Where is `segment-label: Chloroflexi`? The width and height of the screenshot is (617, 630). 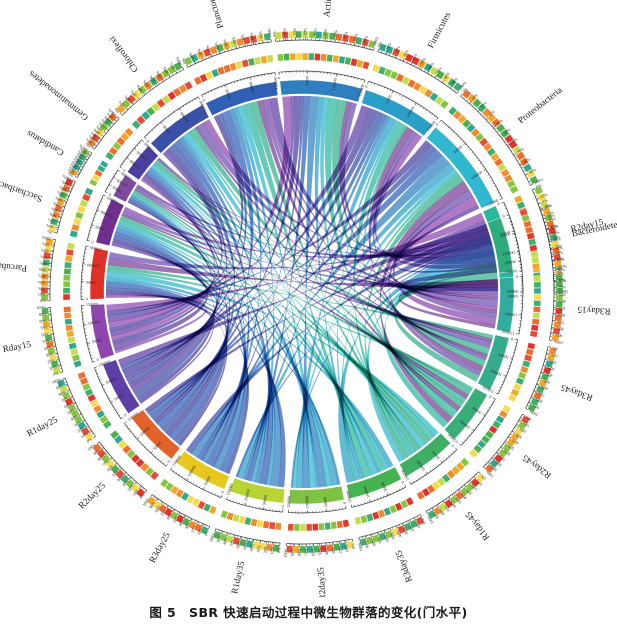 segment-label: Chloroflexi is located at coordinates (124, 54).